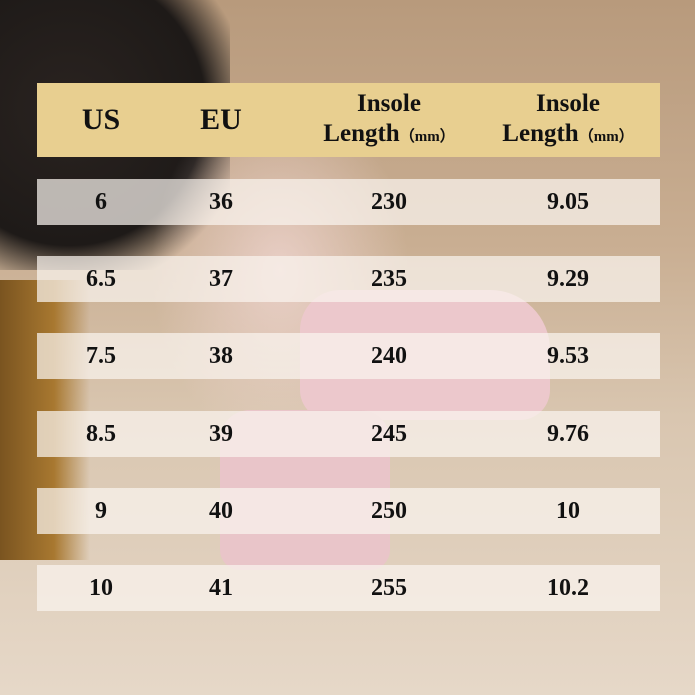  Describe the element at coordinates (101, 355) in the screenshot. I see `table-cell: 7.5` at that location.